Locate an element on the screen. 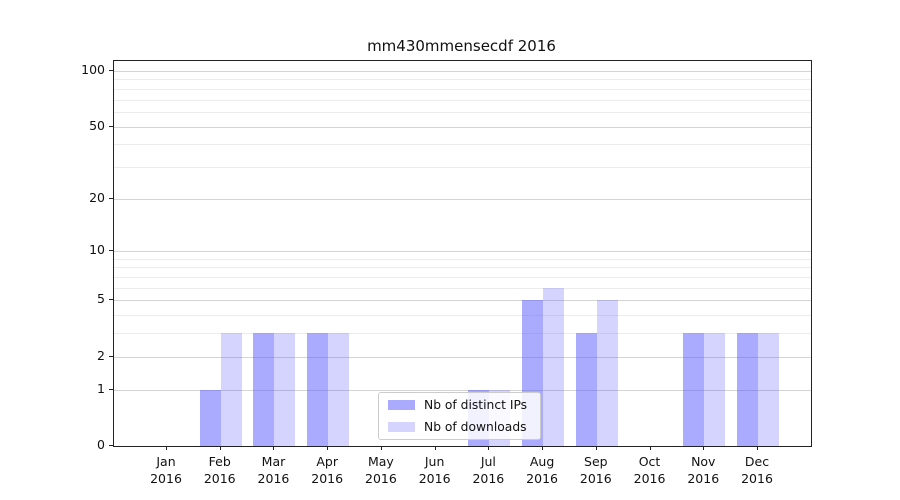 The height and width of the screenshot is (500, 900). bar-aug-downloads is located at coordinates (554, 366).